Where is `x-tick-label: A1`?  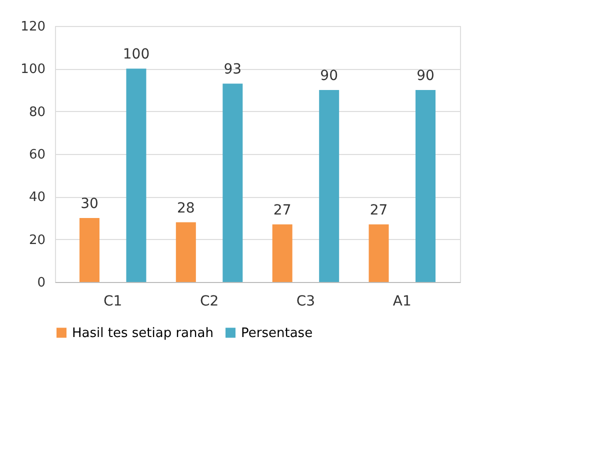
x-tick-label: A1 is located at coordinates (402, 302).